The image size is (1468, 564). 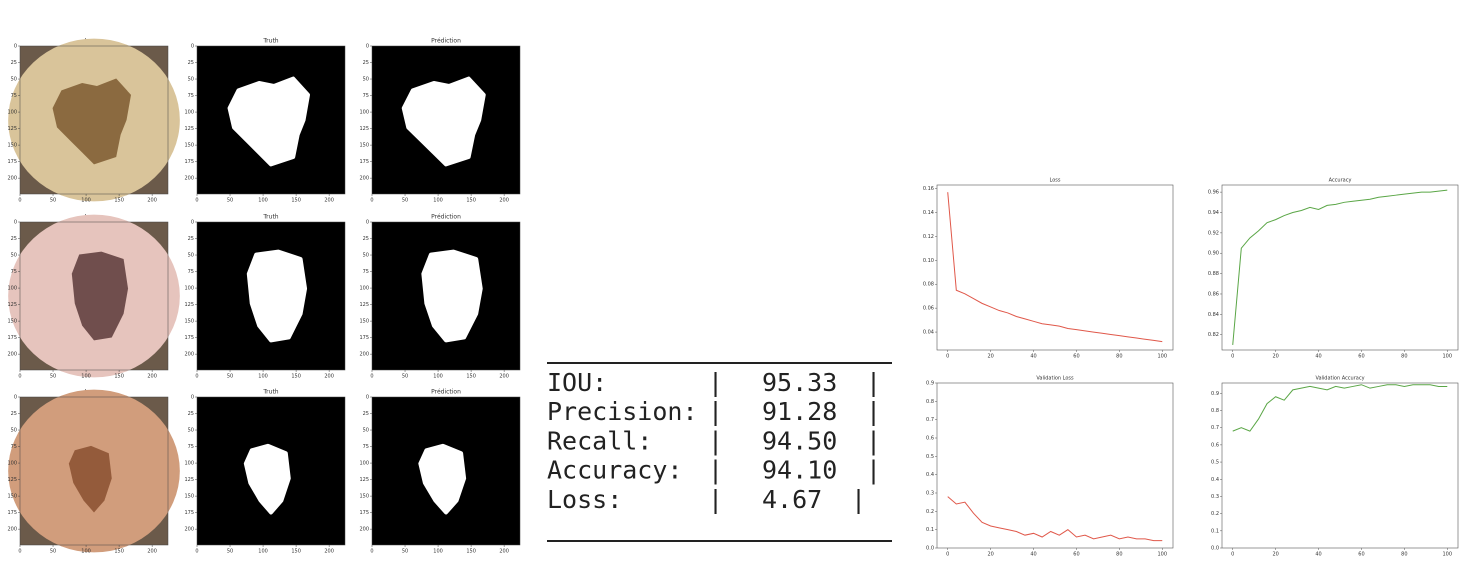 I want to click on y-tick-label: 150, so click(x=364, y=322).